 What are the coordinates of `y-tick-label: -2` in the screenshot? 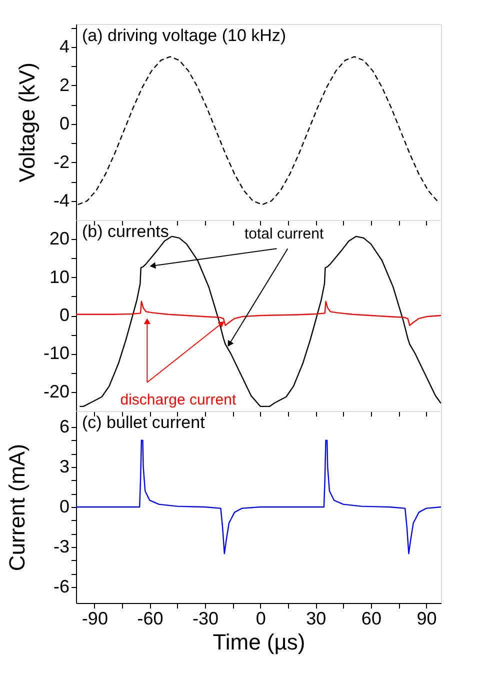 It's located at (61, 162).